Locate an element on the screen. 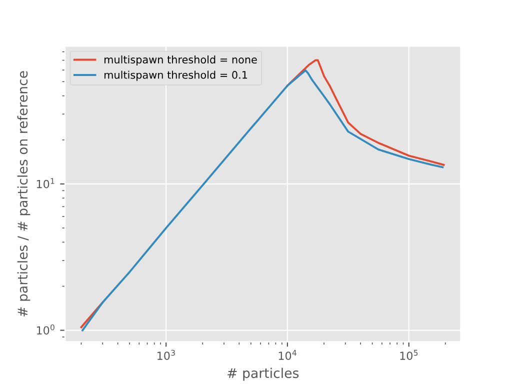  y-tick-label: 10$^{1}$ is located at coordinates (45, 183).